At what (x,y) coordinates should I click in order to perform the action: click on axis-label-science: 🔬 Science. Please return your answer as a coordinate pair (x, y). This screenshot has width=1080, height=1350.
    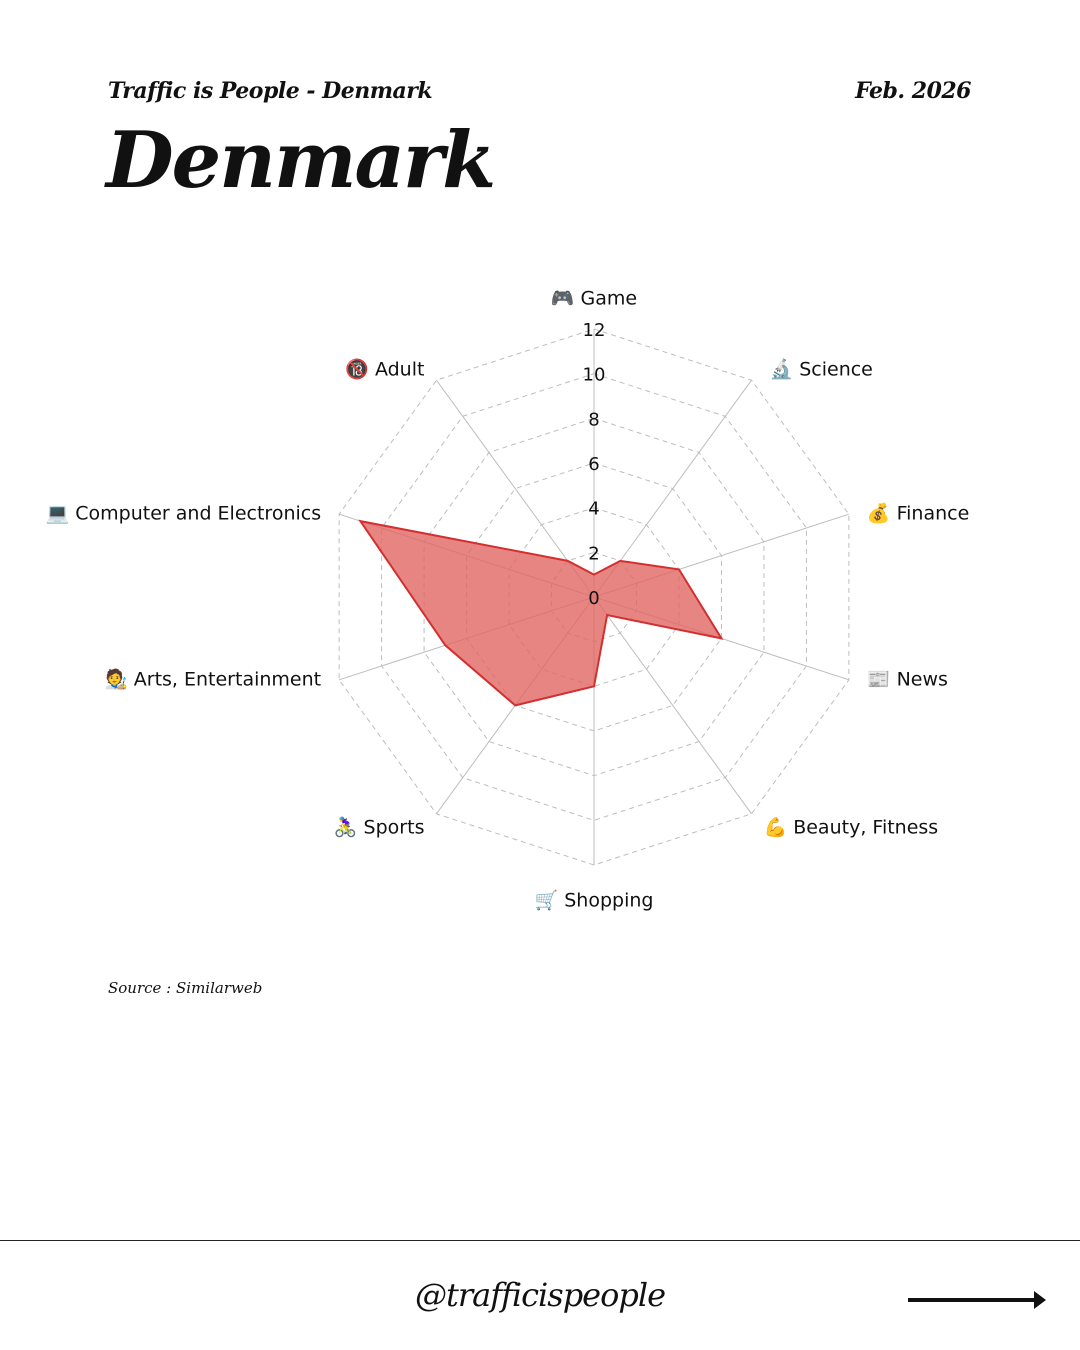
    Looking at the image, I should click on (821, 369).